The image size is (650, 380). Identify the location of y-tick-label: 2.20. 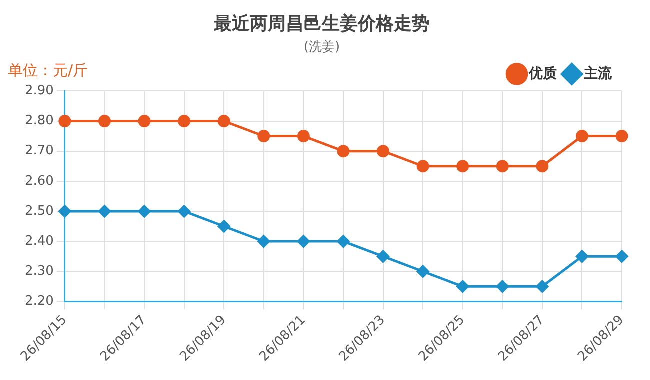
(39, 302).